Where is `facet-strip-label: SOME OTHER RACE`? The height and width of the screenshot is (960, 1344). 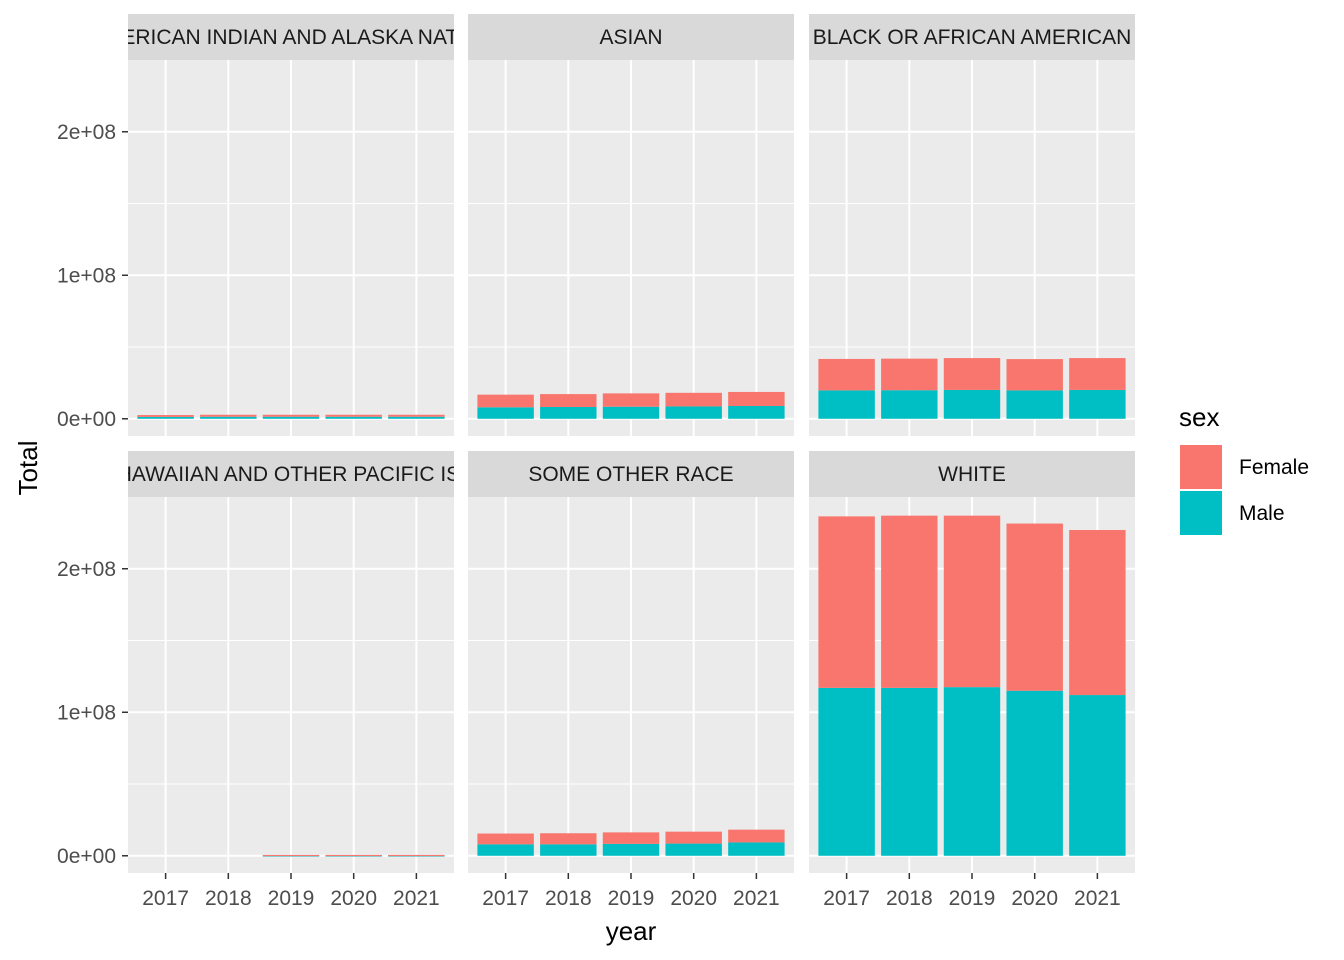
facet-strip-label: SOME OTHER RACE is located at coordinates (630, 474).